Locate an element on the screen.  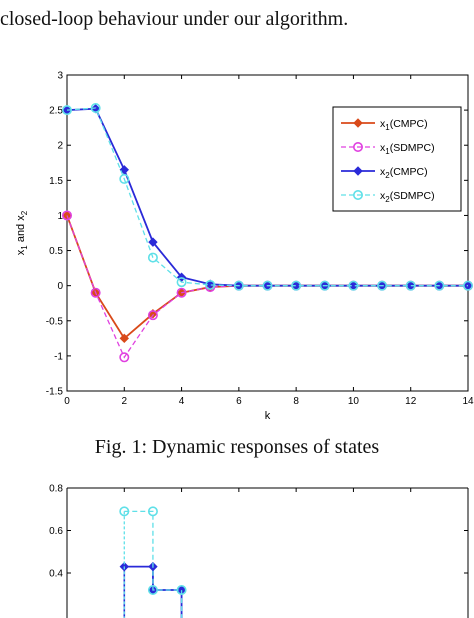
y-tick-label: -1 is located at coordinates (58, 356).